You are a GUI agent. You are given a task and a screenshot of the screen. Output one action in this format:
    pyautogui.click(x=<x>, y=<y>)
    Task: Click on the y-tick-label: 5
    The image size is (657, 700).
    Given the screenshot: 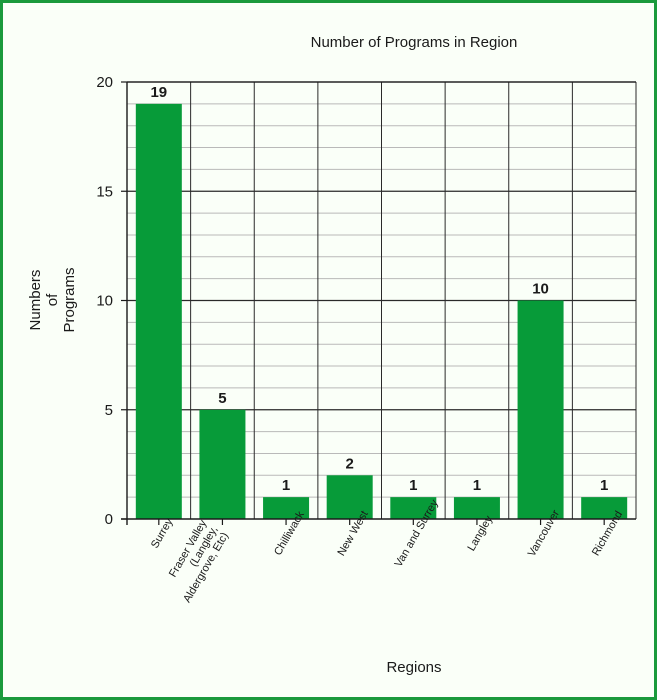 What is the action you would take?
    pyautogui.click(x=109, y=410)
    